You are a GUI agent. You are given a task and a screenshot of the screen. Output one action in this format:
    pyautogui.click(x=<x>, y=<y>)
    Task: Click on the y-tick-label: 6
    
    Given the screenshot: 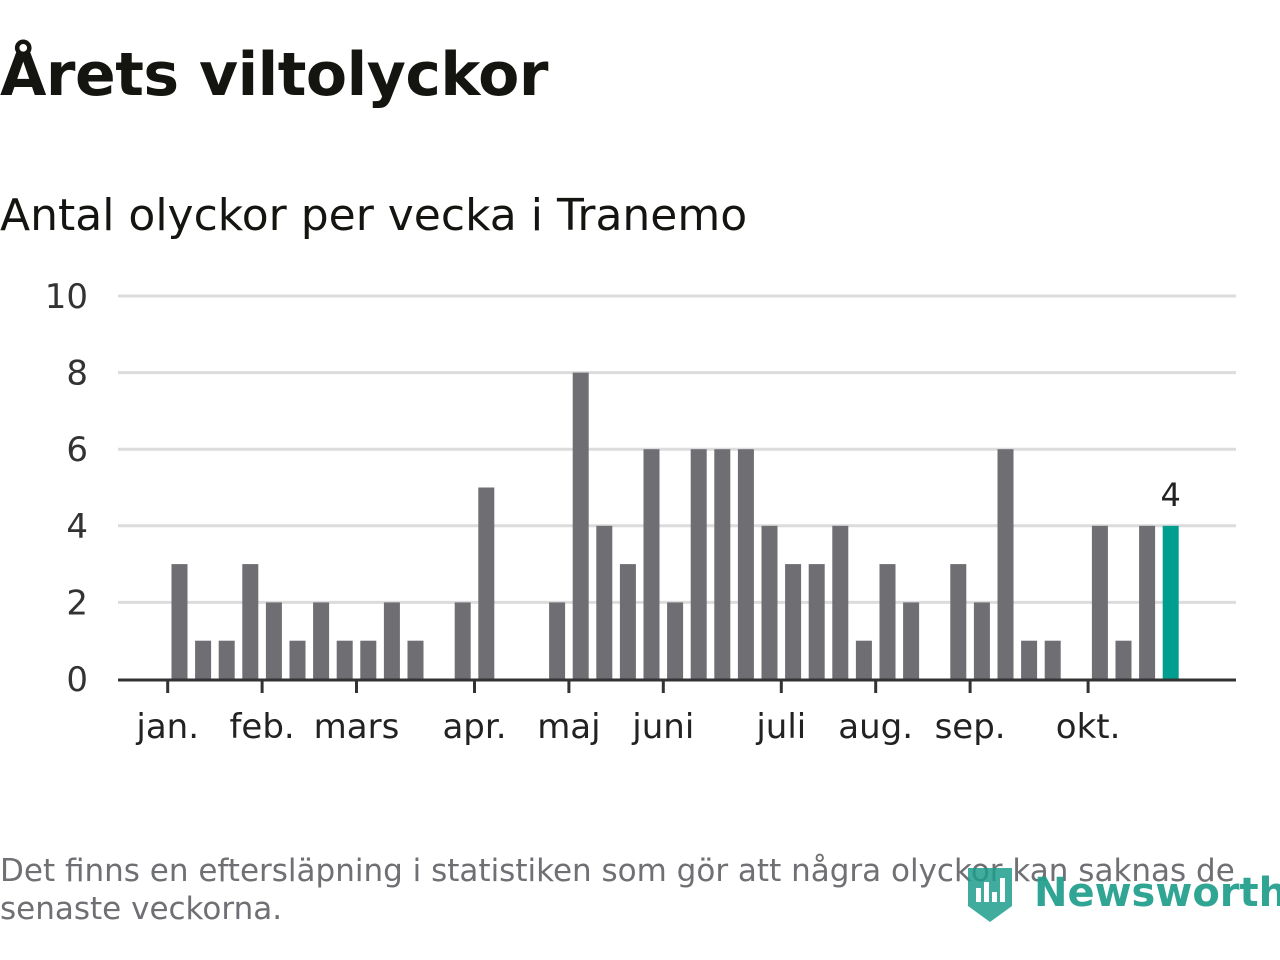 What is the action you would take?
    pyautogui.click(x=77, y=450)
    